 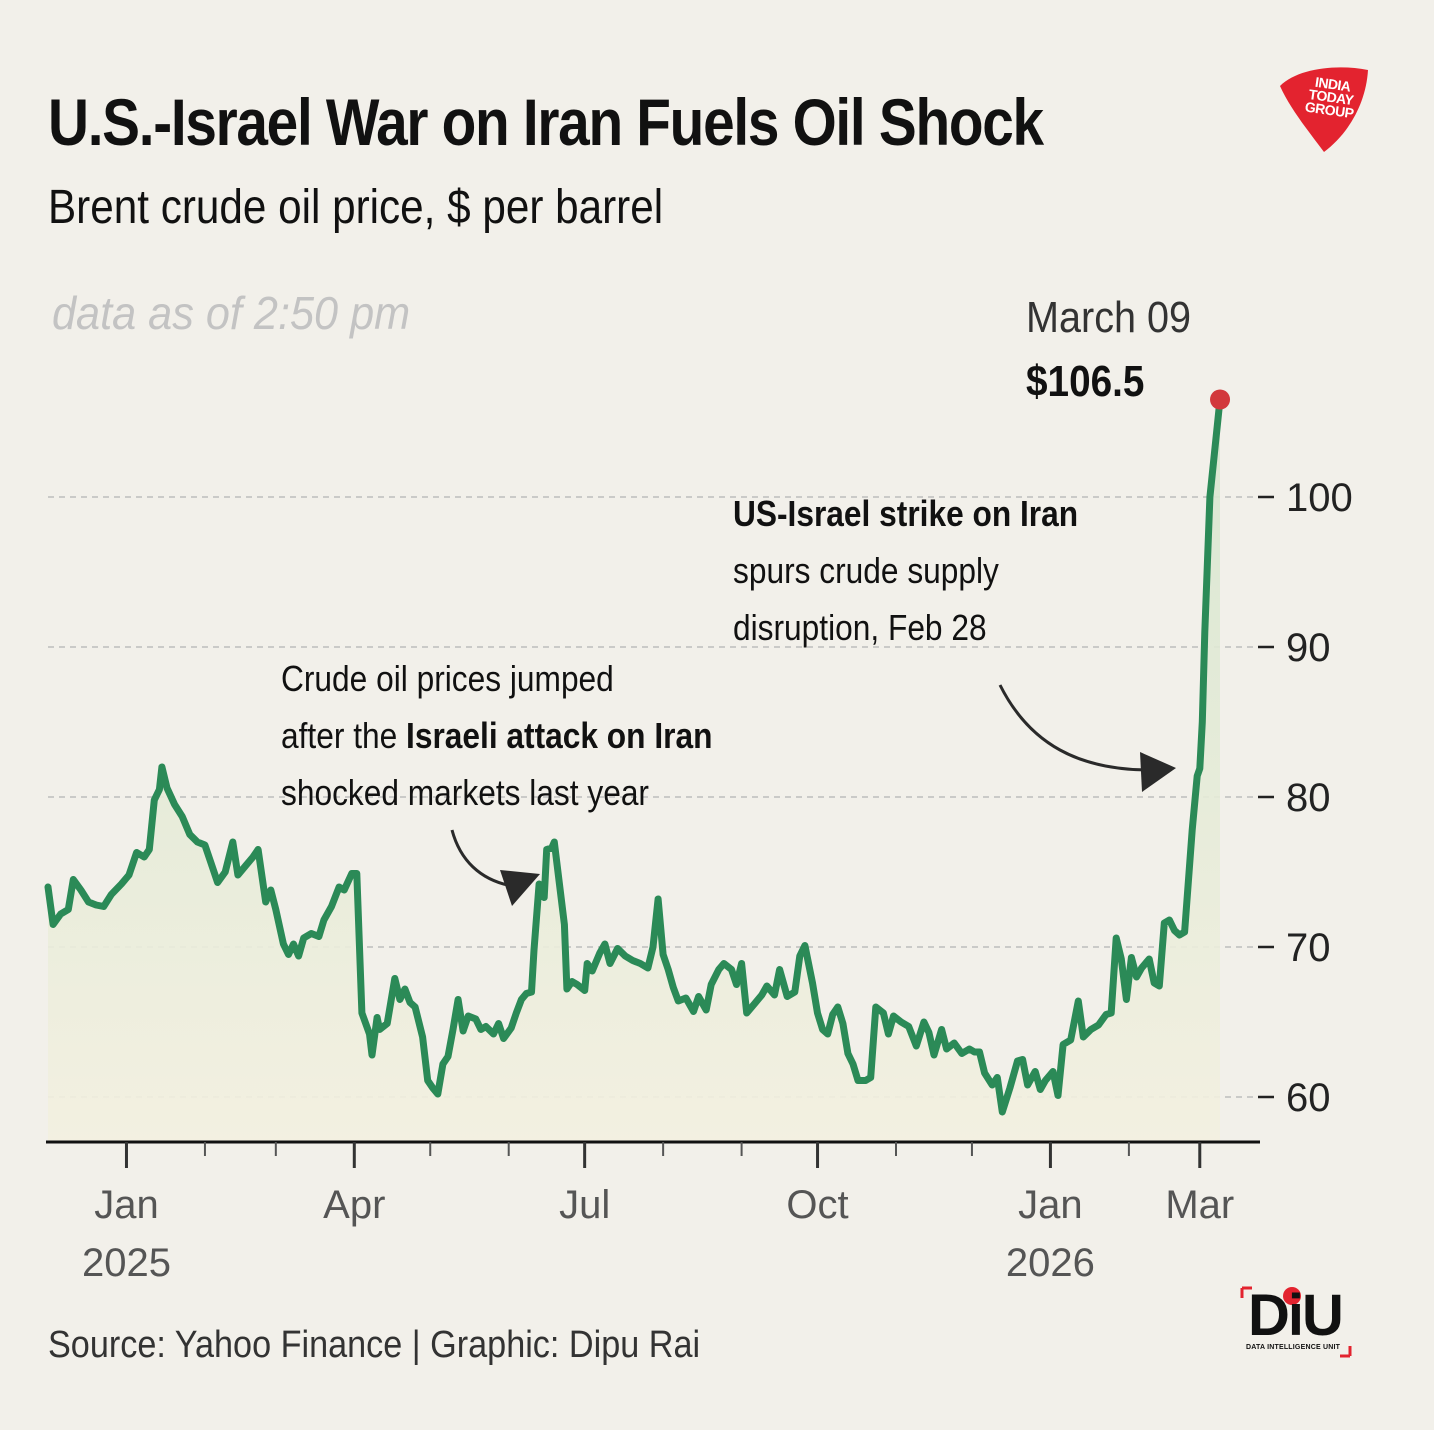 I want to click on ytick-label-80: 80, so click(x=1308, y=798).